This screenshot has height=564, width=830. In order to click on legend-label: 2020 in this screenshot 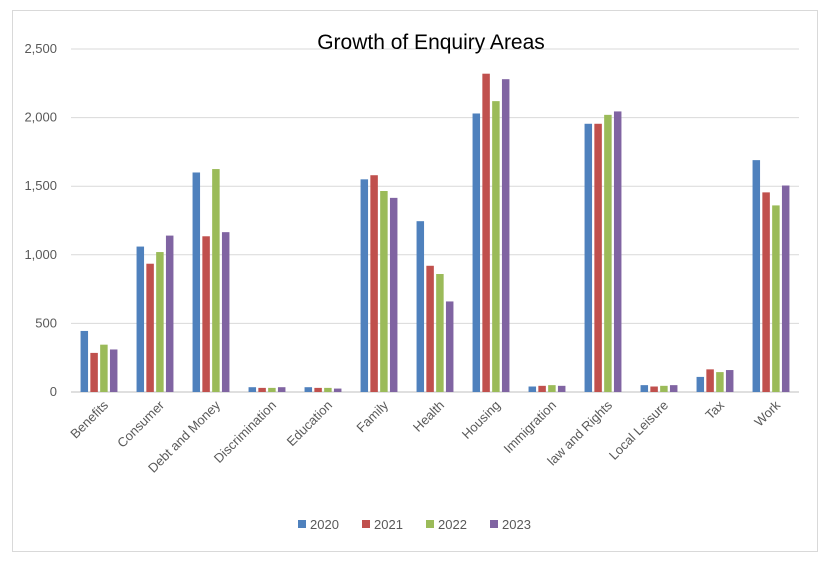, I will do `click(324, 524)`.